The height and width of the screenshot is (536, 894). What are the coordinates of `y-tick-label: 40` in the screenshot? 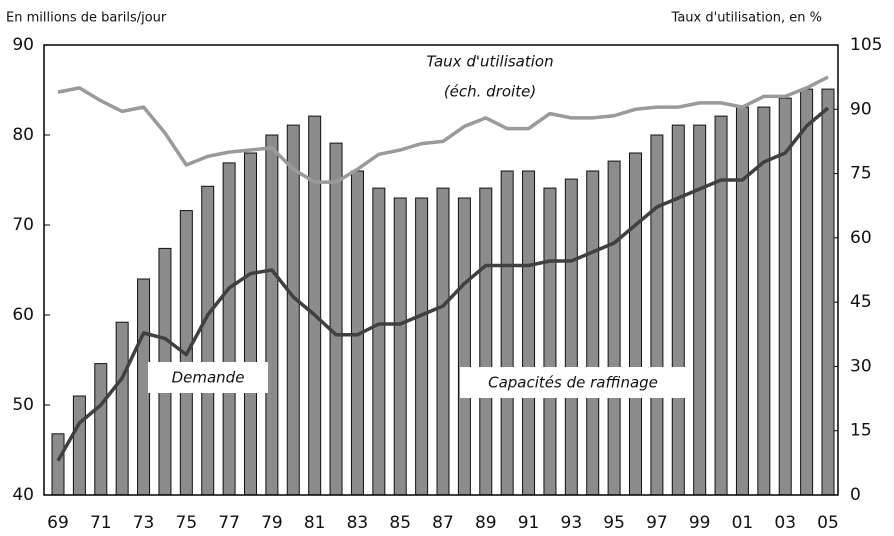 It's located at (23, 495).